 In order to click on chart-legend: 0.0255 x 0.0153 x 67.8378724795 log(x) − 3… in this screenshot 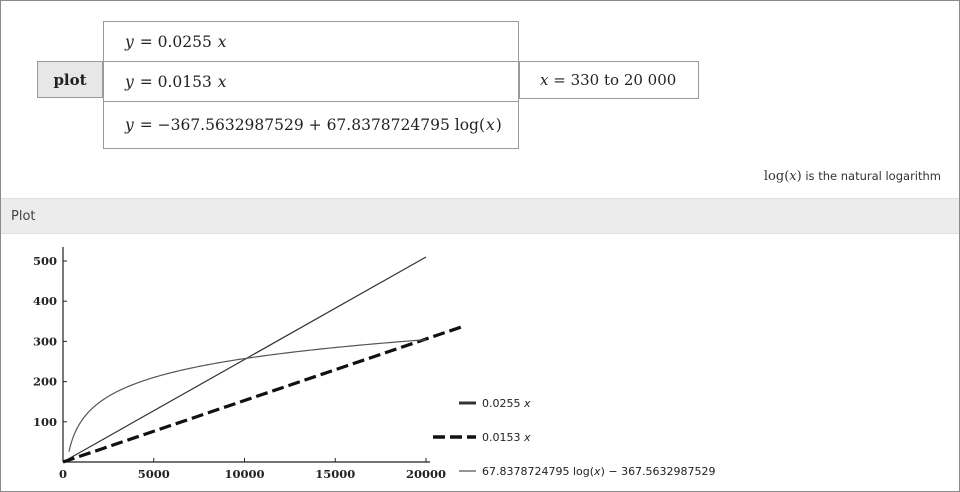, I will do `click(574, 437)`.